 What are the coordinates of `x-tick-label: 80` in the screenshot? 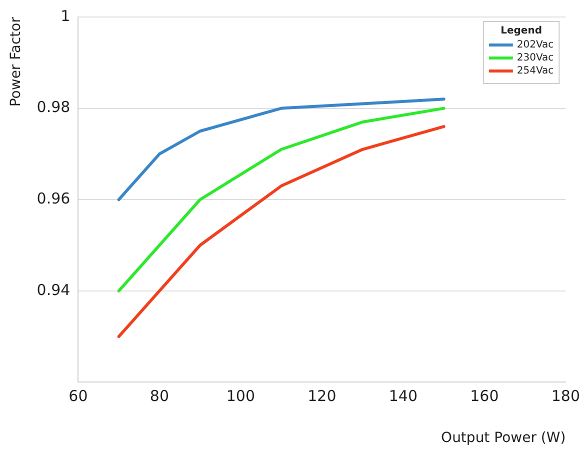 It's located at (159, 396).